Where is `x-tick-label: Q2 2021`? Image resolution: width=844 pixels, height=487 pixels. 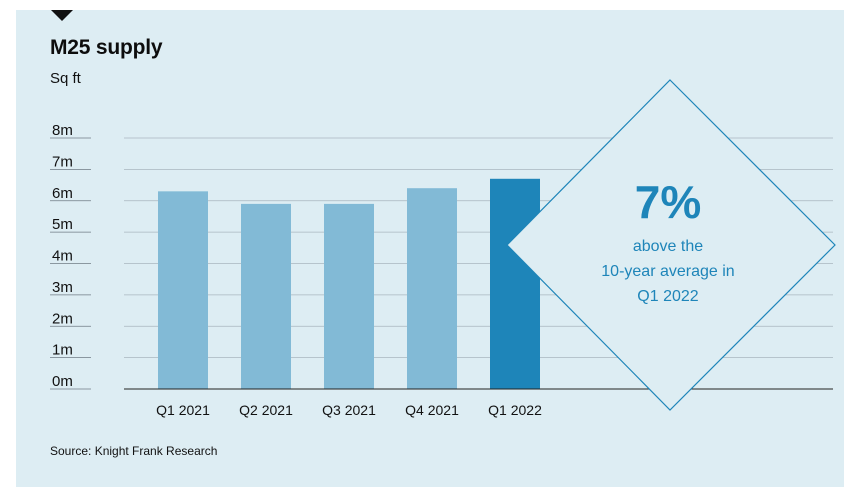
x-tick-label: Q2 2021 is located at coordinates (266, 410).